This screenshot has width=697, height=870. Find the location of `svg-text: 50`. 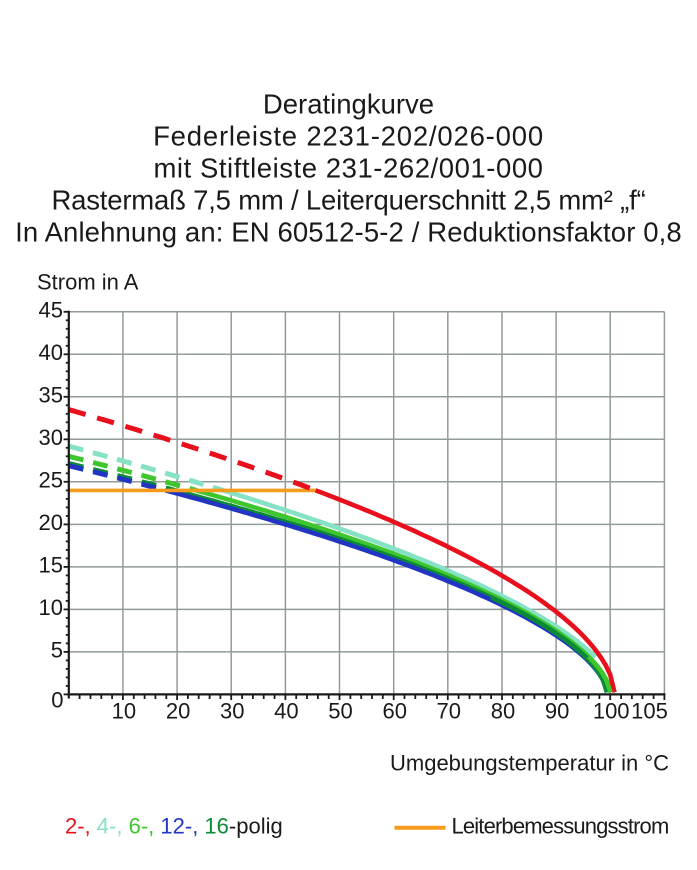

svg-text: 50 is located at coordinates (340, 711).